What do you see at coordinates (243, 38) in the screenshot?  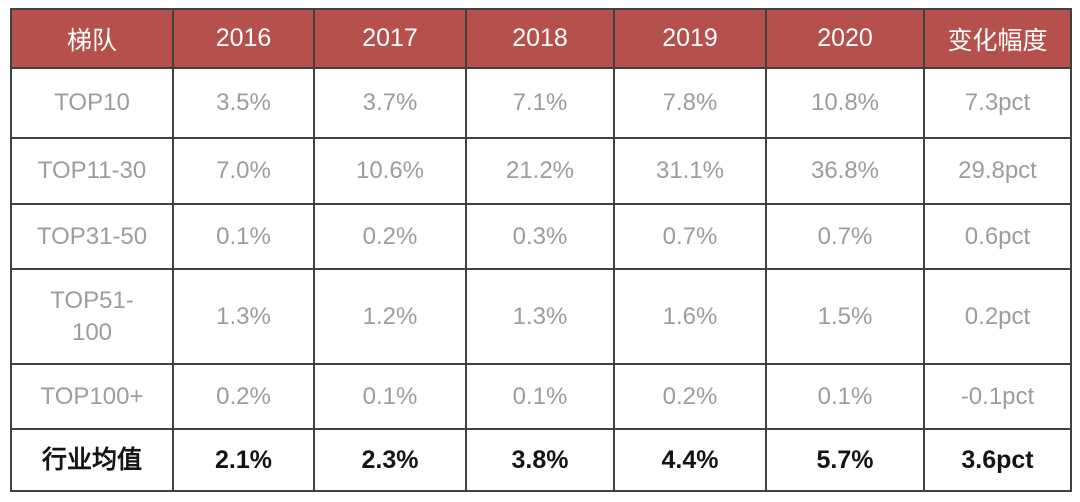 I see `column-header-2016: 2016` at bounding box center [243, 38].